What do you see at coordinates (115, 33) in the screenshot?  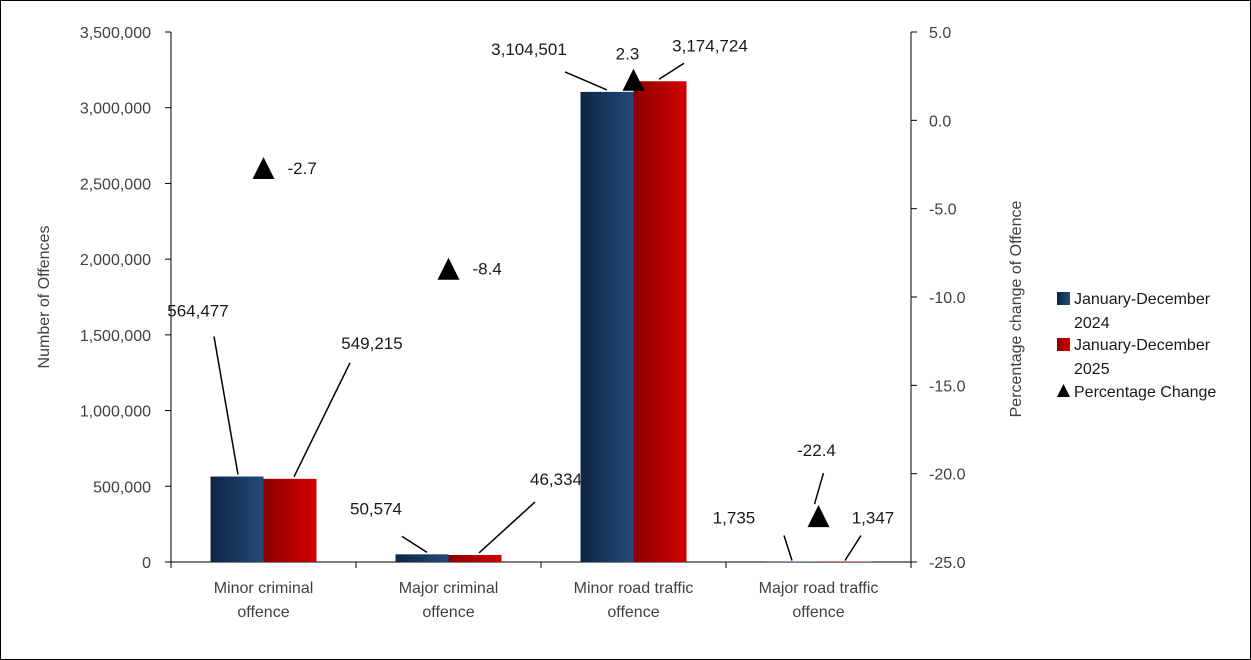 I see `y-tick-label: 3,500,000` at bounding box center [115, 33].